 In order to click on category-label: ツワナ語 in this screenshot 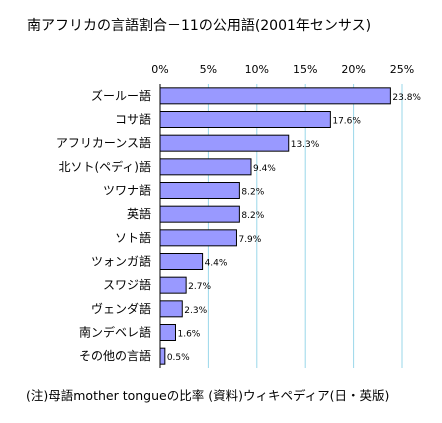, I will do `click(127, 190)`.